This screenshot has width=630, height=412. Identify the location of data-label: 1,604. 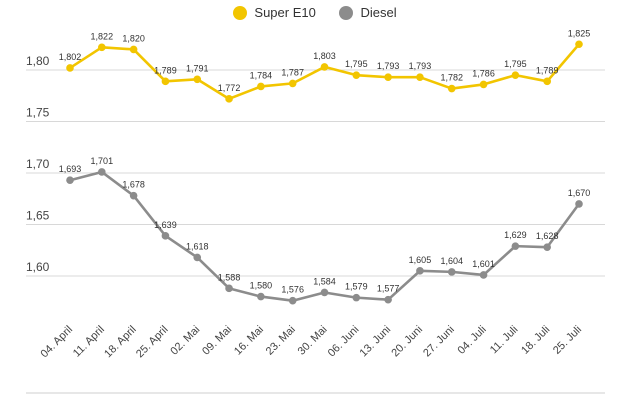
(451, 261).